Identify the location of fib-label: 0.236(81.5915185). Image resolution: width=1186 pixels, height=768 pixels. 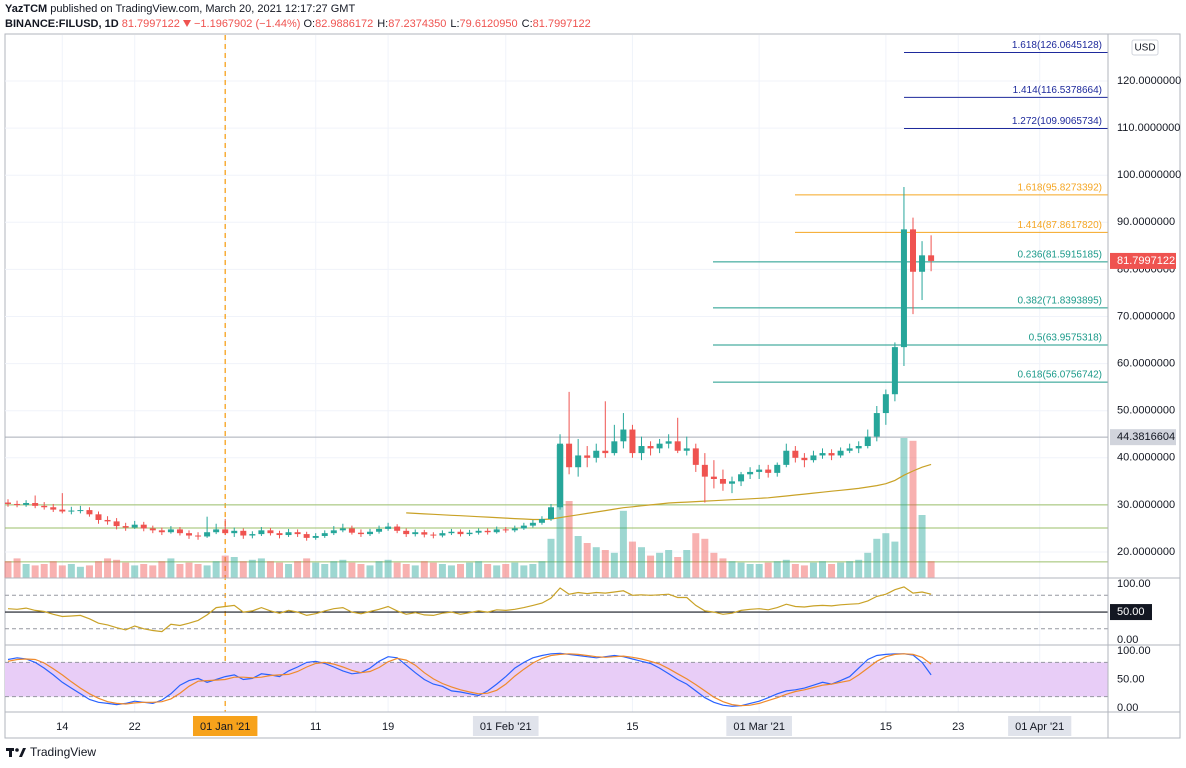
(1059, 255).